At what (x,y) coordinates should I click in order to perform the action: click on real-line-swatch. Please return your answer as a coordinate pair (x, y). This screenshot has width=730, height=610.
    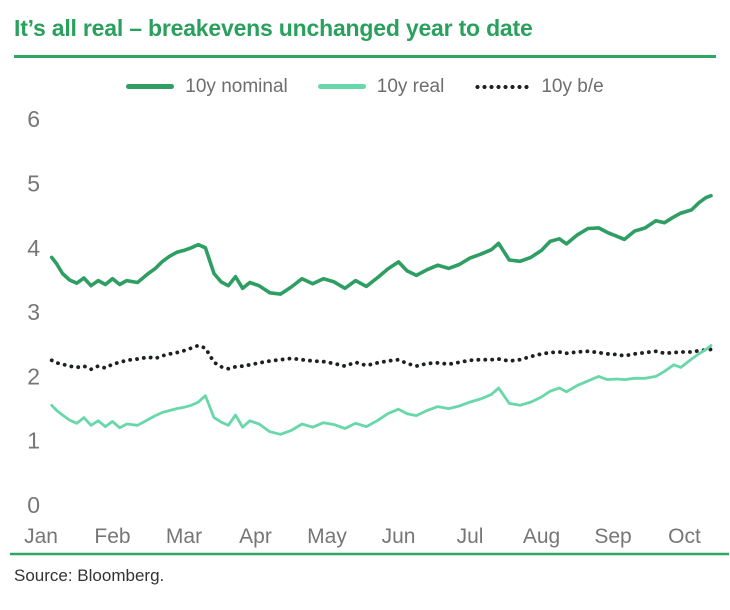
    Looking at the image, I should click on (341, 86).